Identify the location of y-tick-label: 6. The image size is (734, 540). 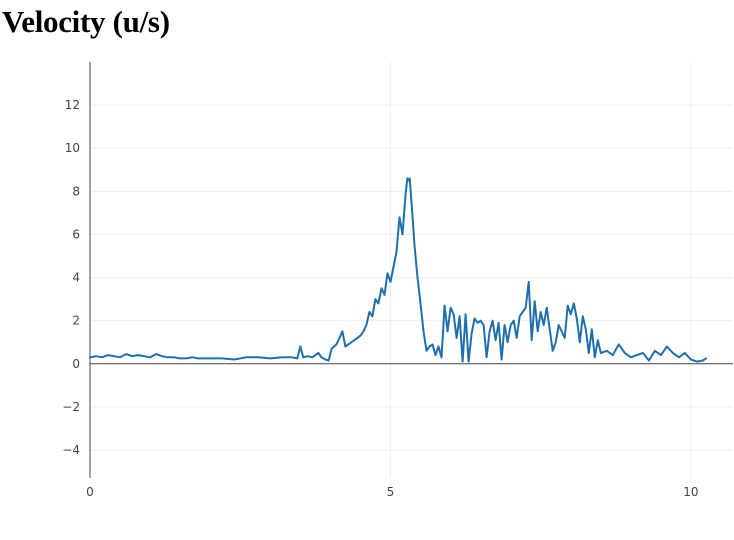
(76, 234).